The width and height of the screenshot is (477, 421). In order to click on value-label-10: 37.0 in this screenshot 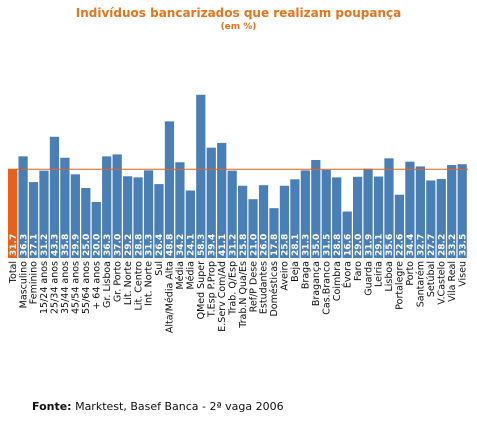, I will do `click(118, 245)`.